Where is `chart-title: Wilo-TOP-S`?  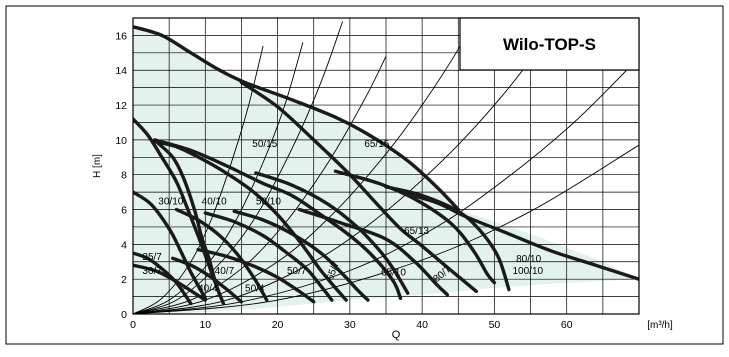
chart-title: Wilo-TOP-S is located at coordinates (549, 44).